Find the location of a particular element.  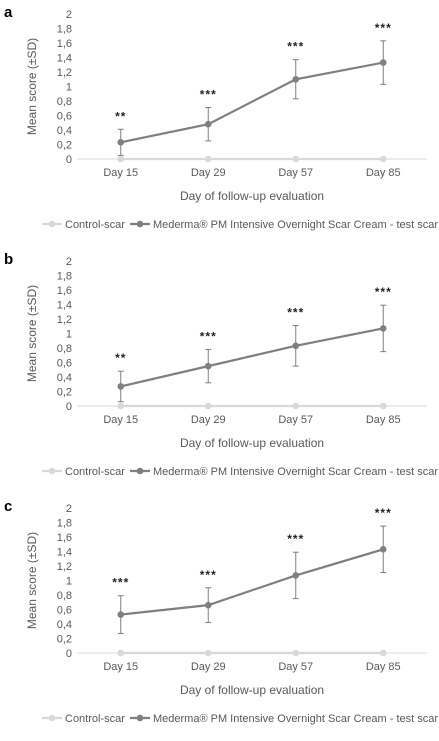

panel-label-c: c is located at coordinates (8, 506).